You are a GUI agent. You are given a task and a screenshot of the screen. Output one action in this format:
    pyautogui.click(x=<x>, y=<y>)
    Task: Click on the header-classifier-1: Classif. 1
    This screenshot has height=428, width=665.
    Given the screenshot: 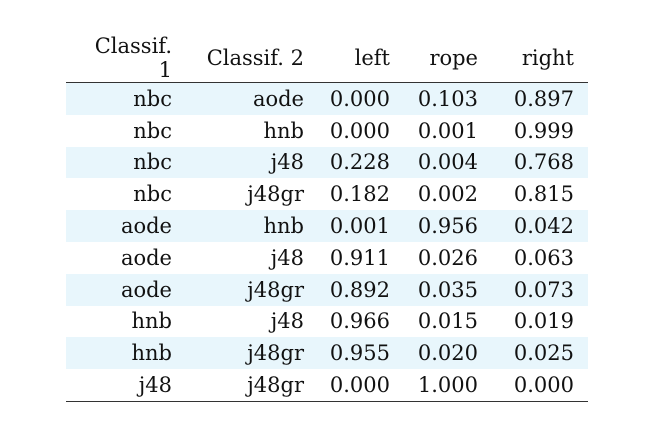 What is the action you would take?
    pyautogui.click(x=126, y=58)
    